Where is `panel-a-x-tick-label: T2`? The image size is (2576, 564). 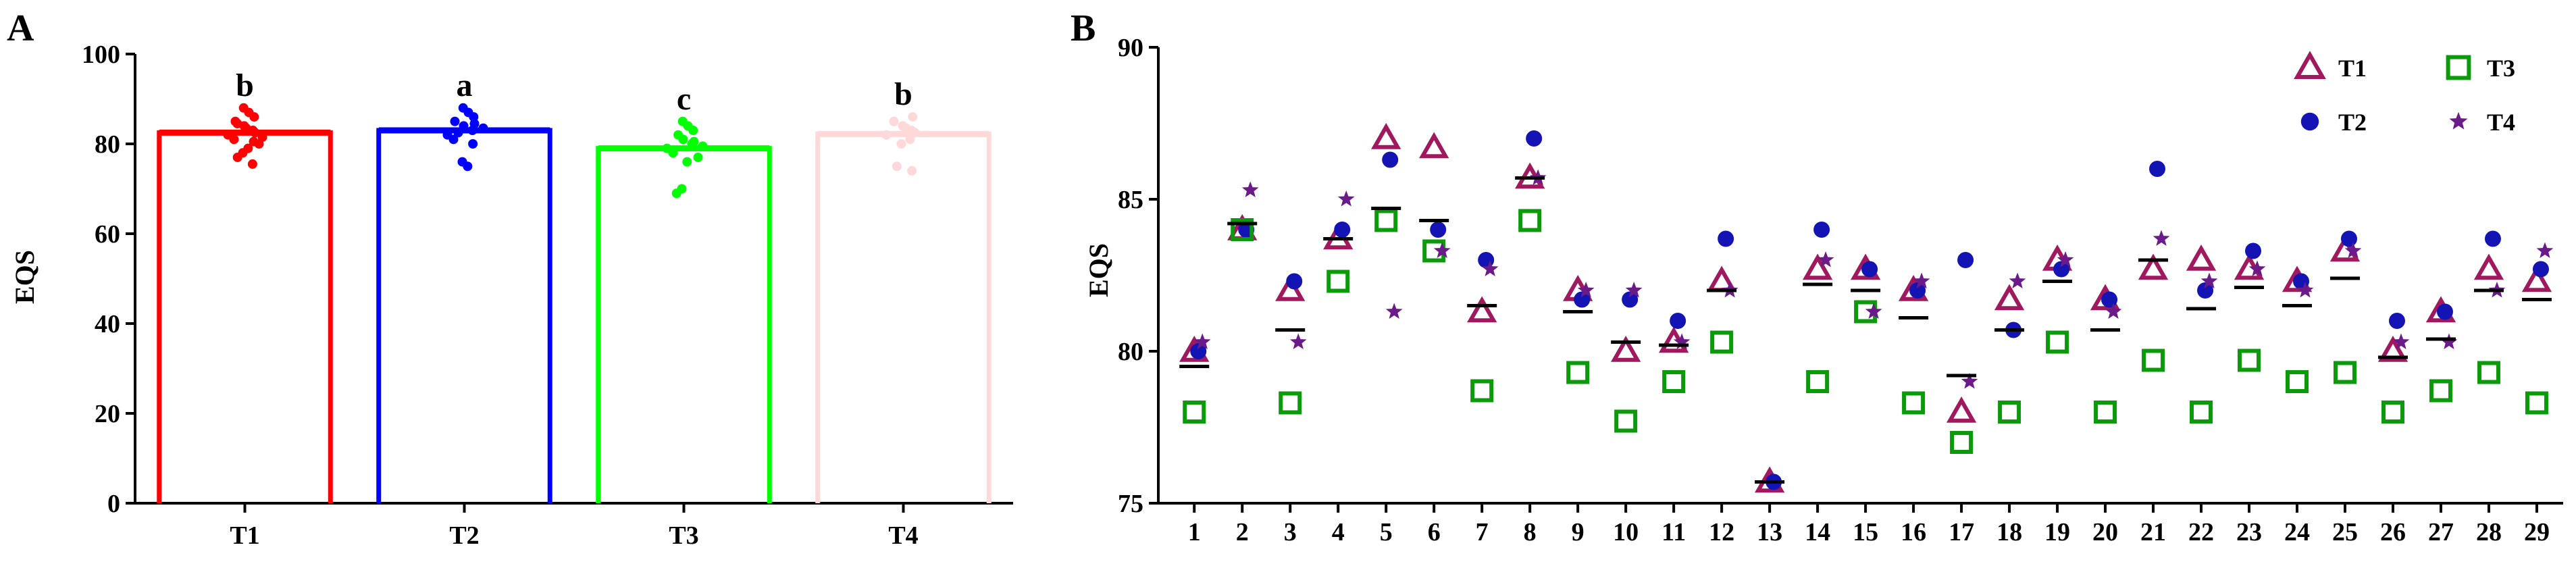
panel-a-x-tick-label: T2 is located at coordinates (464, 535).